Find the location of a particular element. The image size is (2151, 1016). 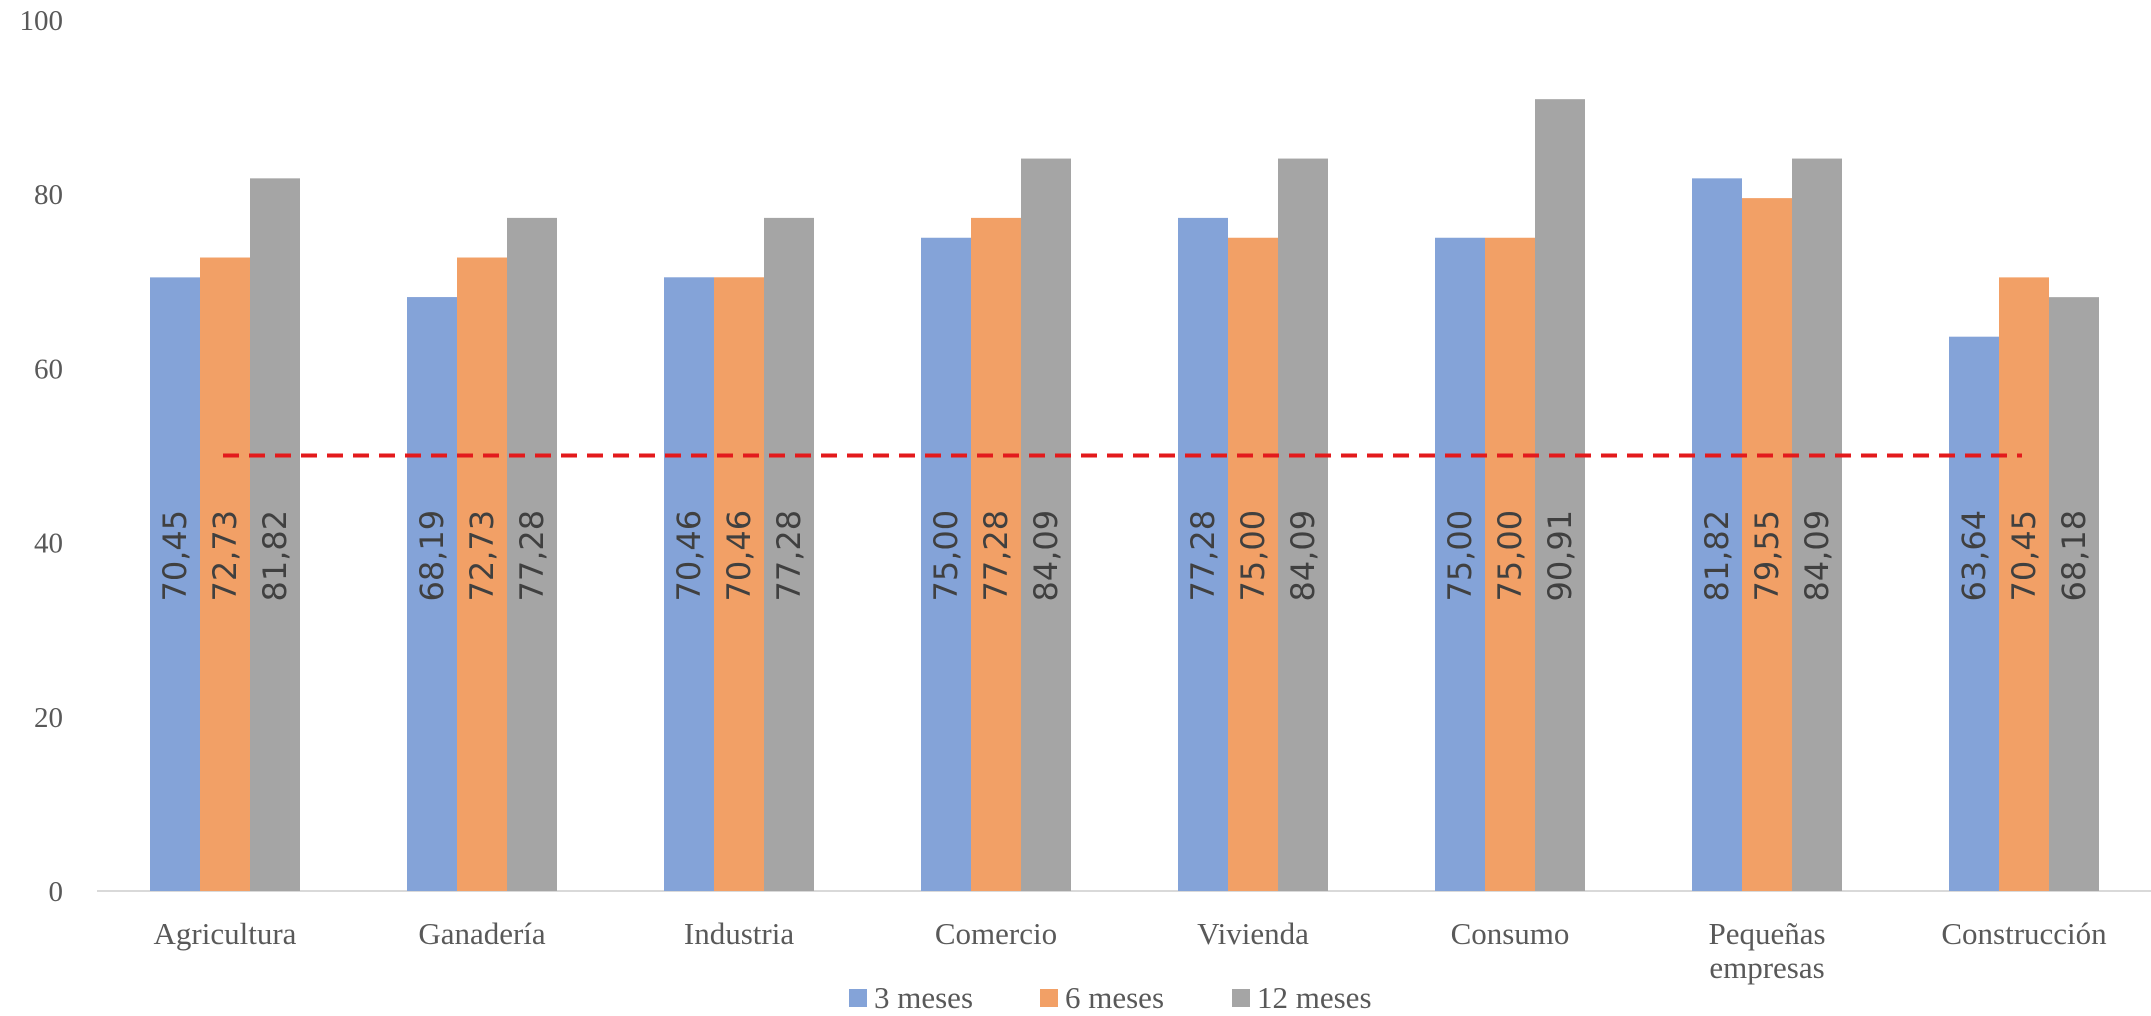

x-category-label: Industria is located at coordinates (739, 933).